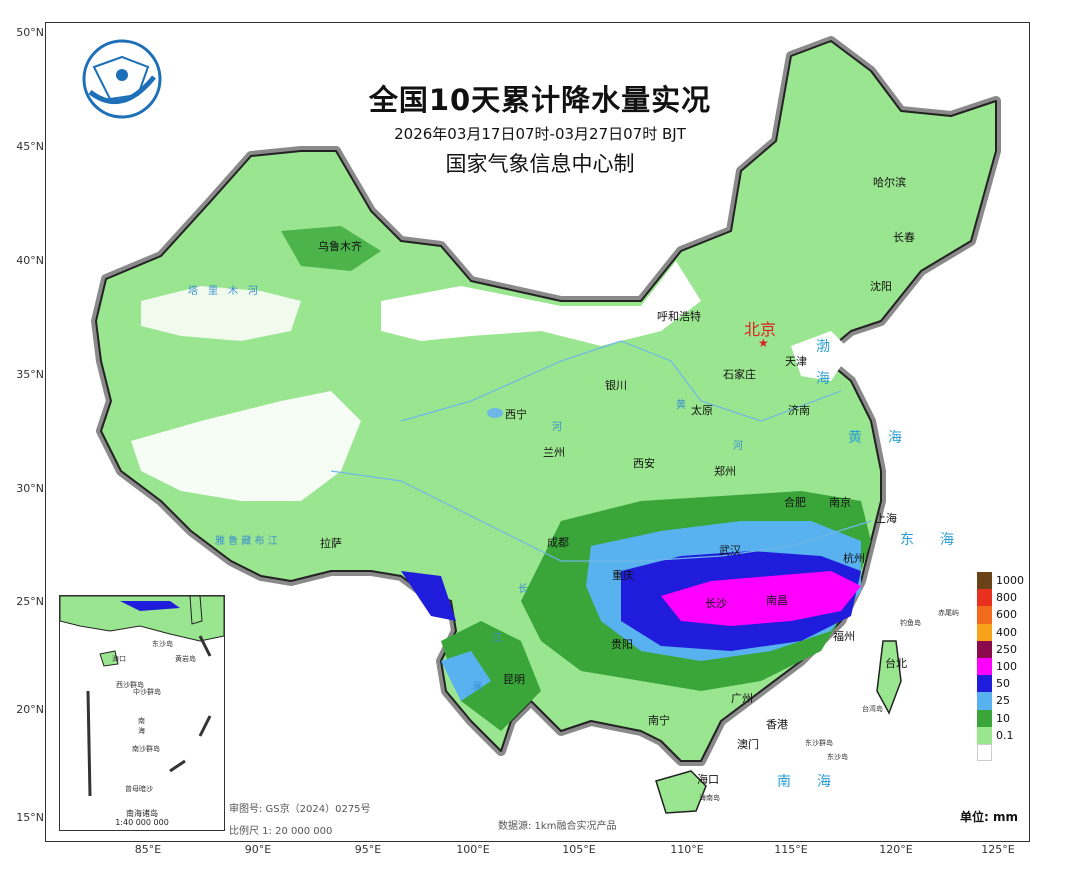  Describe the element at coordinates (681, 405) in the screenshot. I see `river-label: 黄` at that location.